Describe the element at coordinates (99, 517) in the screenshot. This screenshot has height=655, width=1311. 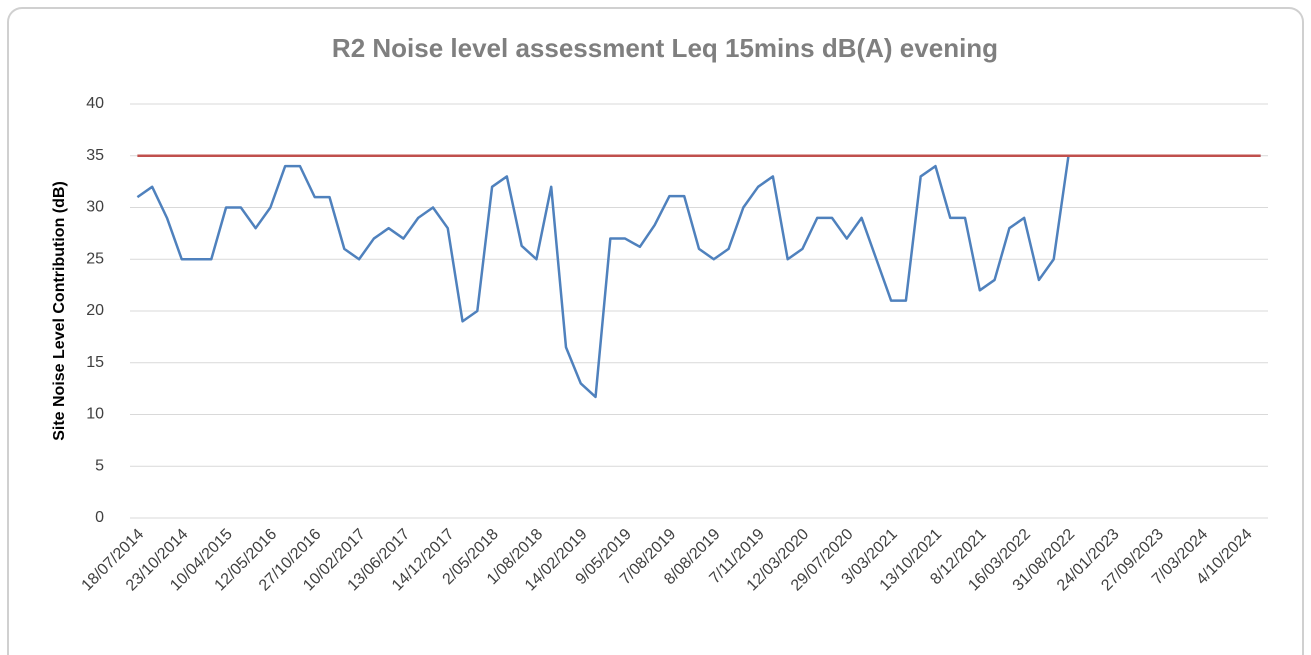
I see `y-tick-label: 0` at that location.